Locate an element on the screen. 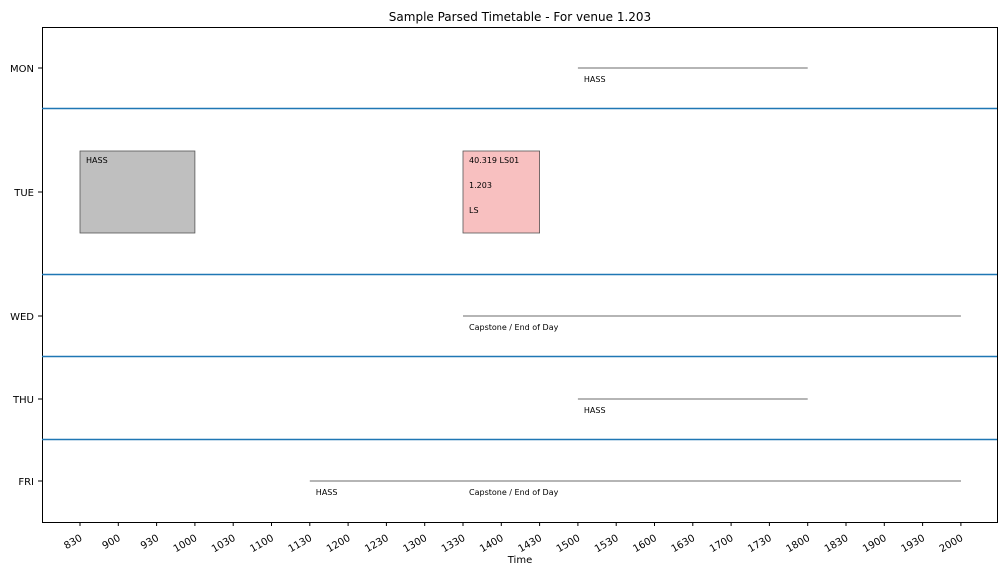  x-tick-label: 1330 is located at coordinates (454, 544).